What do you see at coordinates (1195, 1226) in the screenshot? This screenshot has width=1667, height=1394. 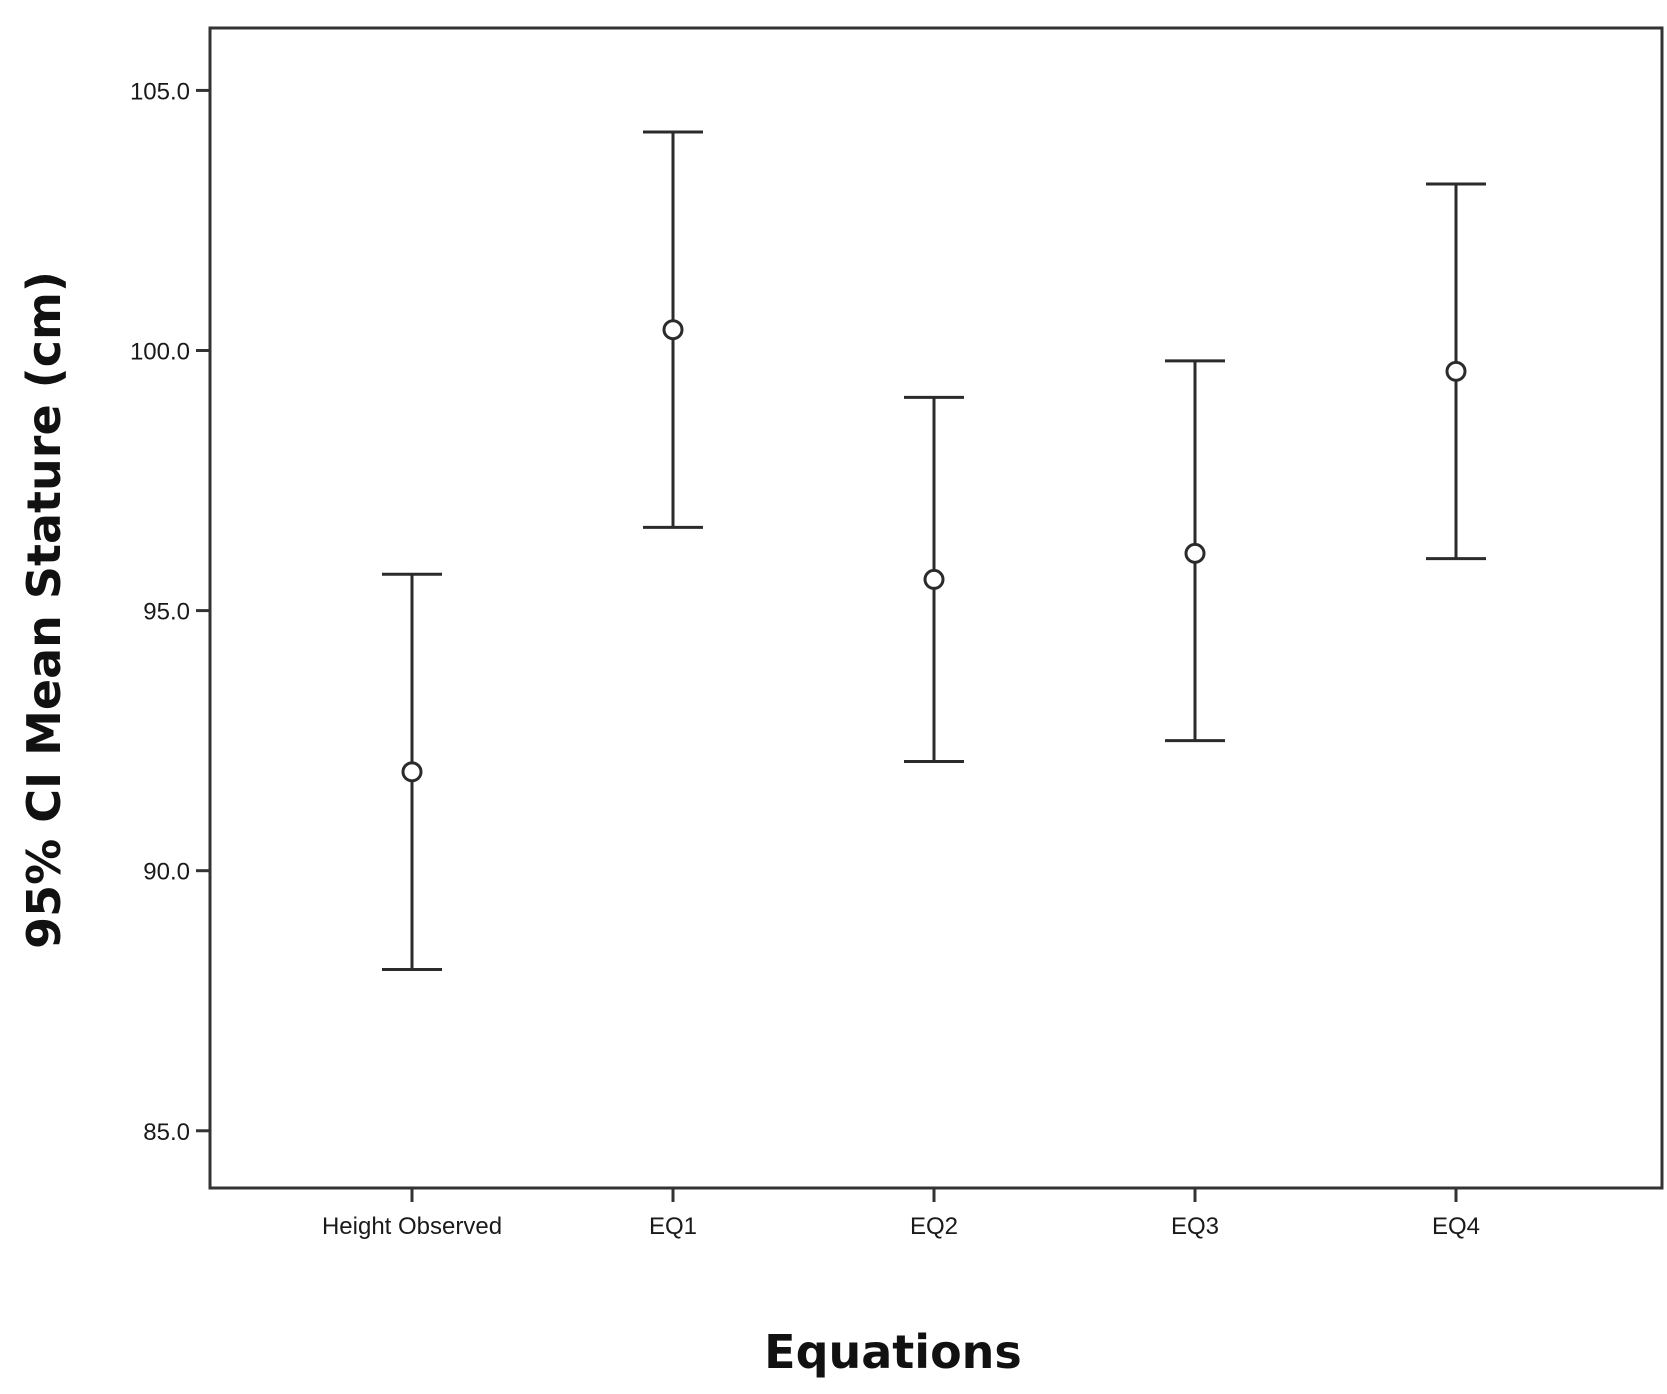 I see `x-tick-label: EQ3` at bounding box center [1195, 1226].